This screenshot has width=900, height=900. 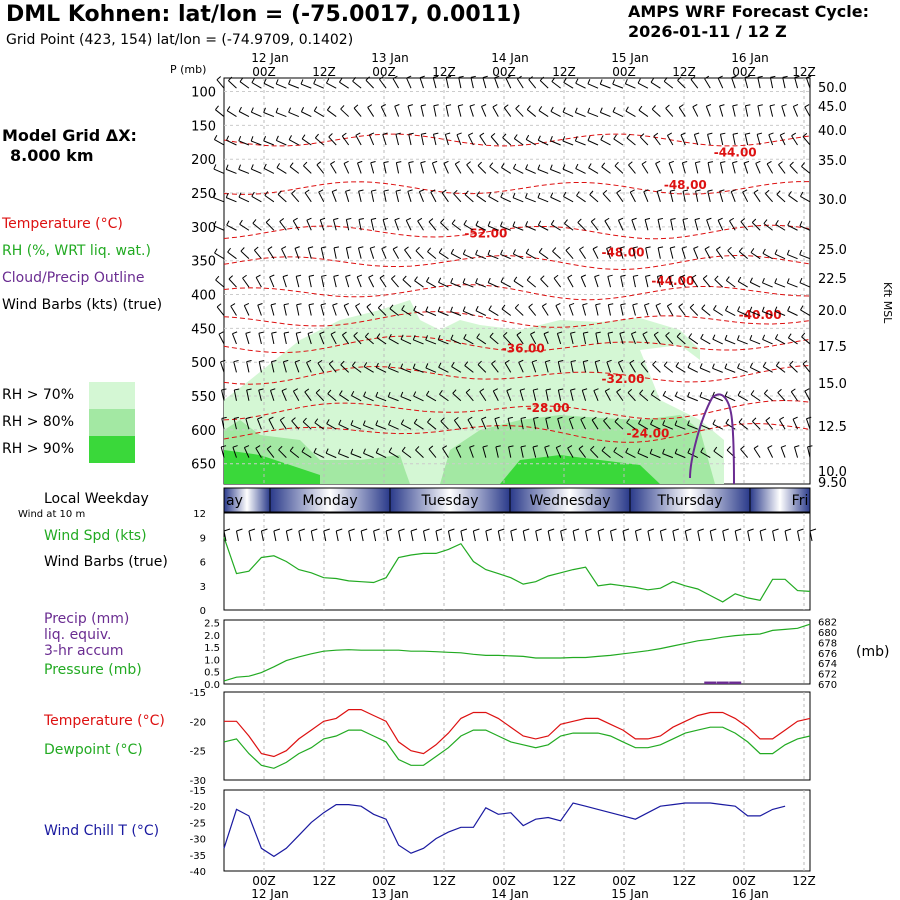 I want to click on model-grid-dx-value: 8.000 km, so click(x=52, y=155).